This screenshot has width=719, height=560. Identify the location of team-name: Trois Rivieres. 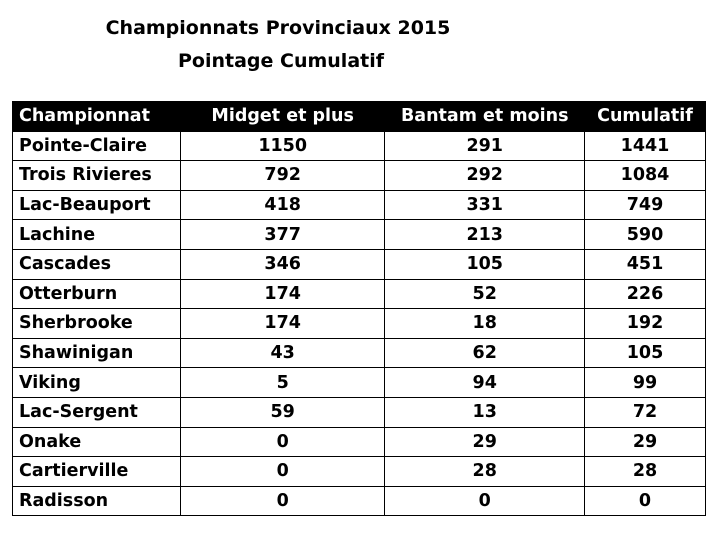
(96, 175).